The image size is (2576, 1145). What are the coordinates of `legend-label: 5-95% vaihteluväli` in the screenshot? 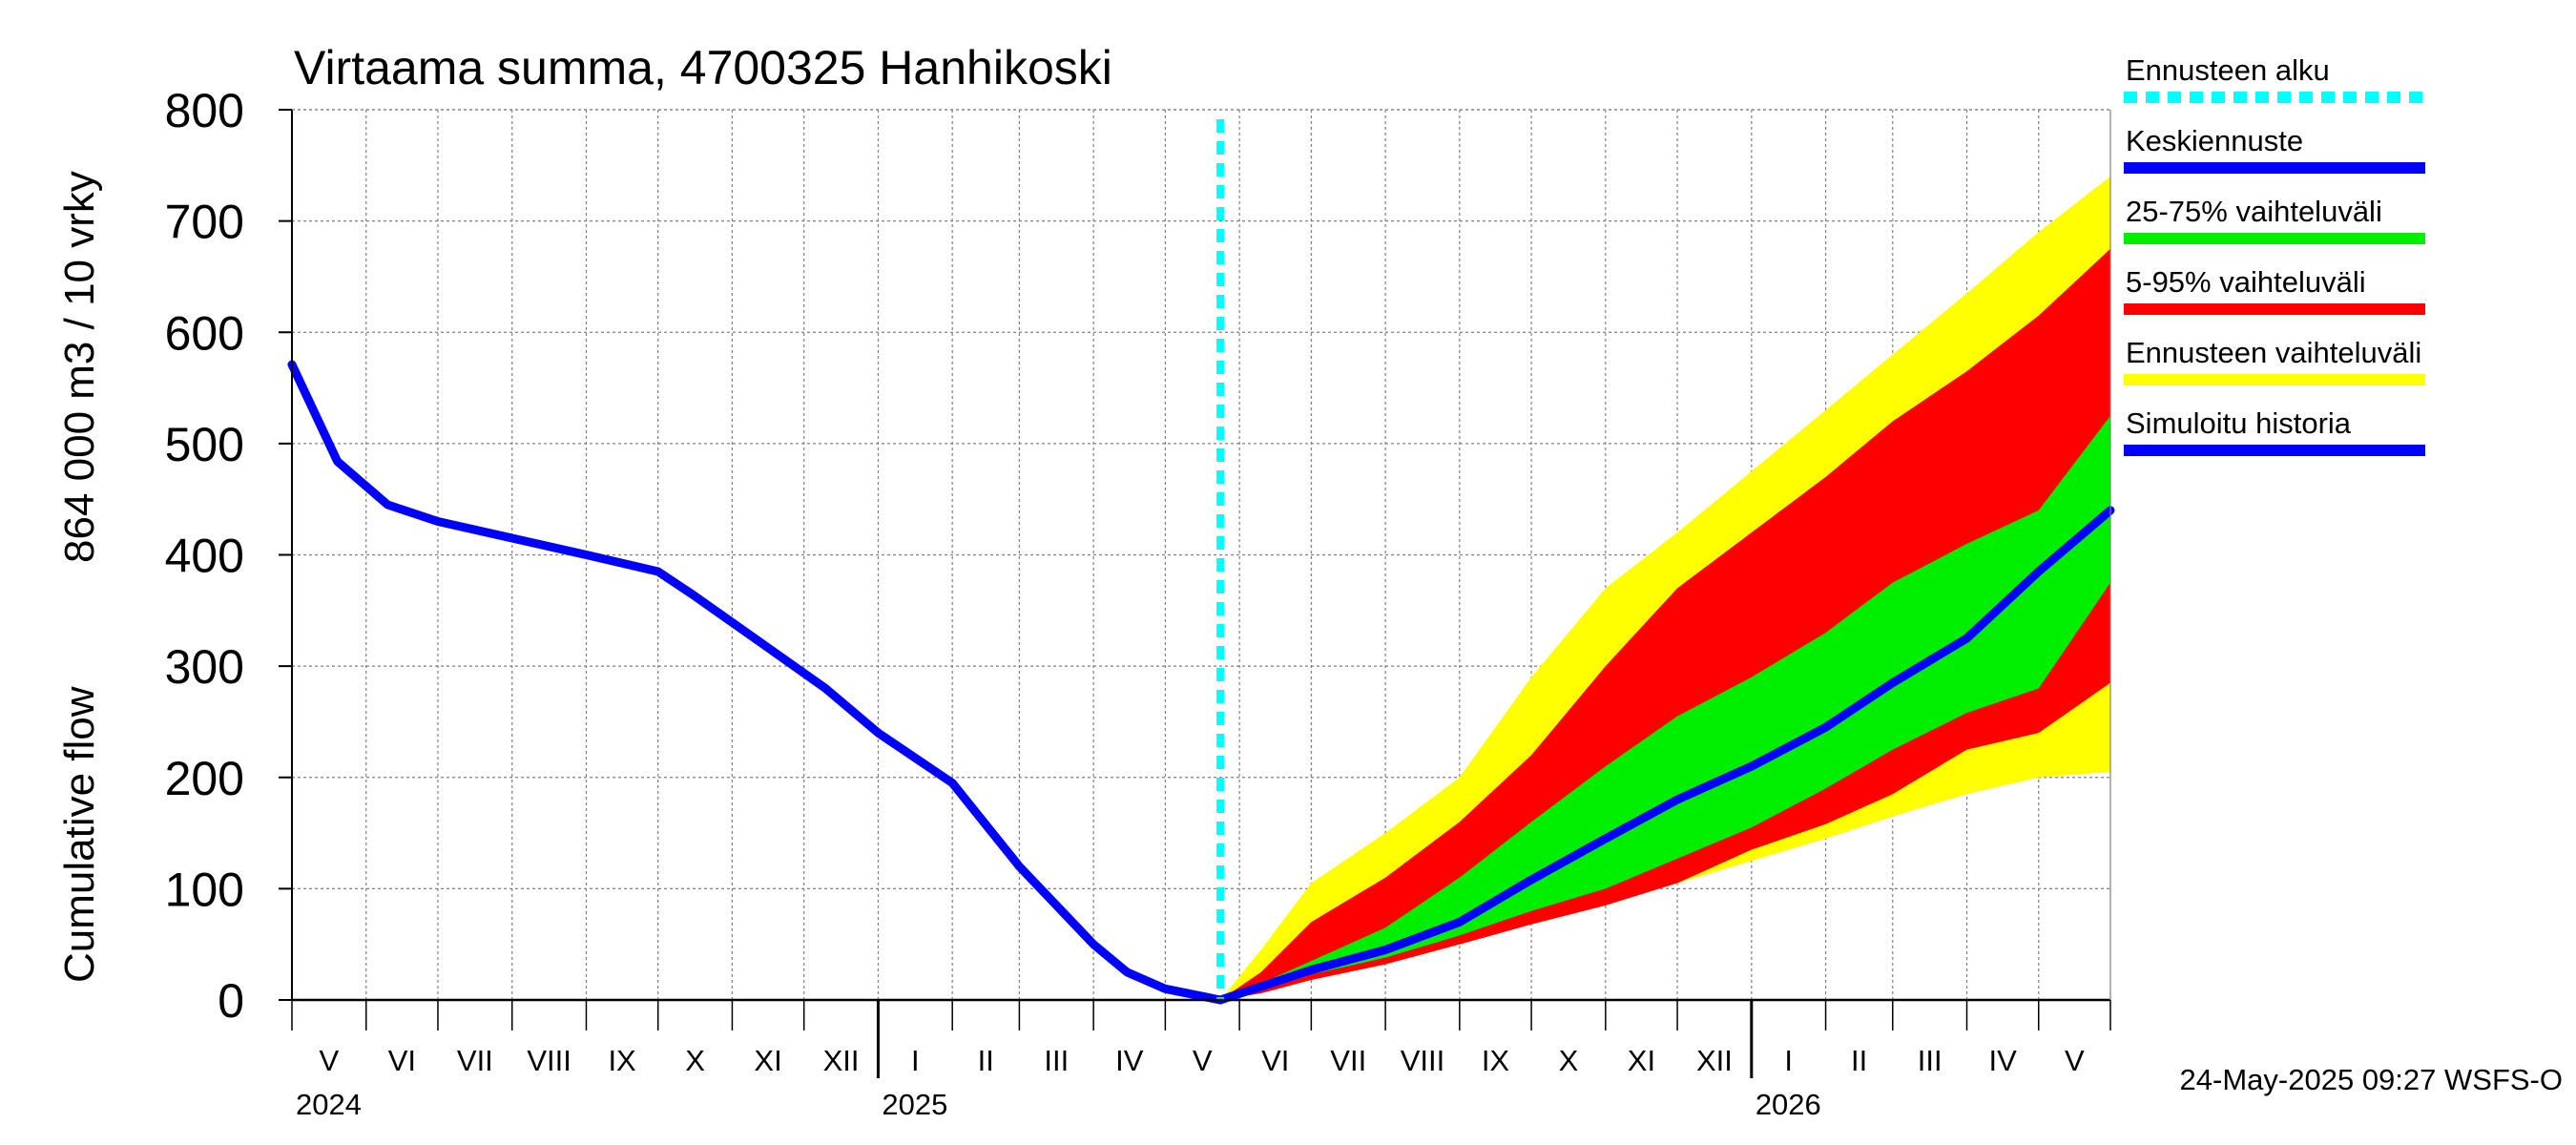 It's located at (2246, 282).